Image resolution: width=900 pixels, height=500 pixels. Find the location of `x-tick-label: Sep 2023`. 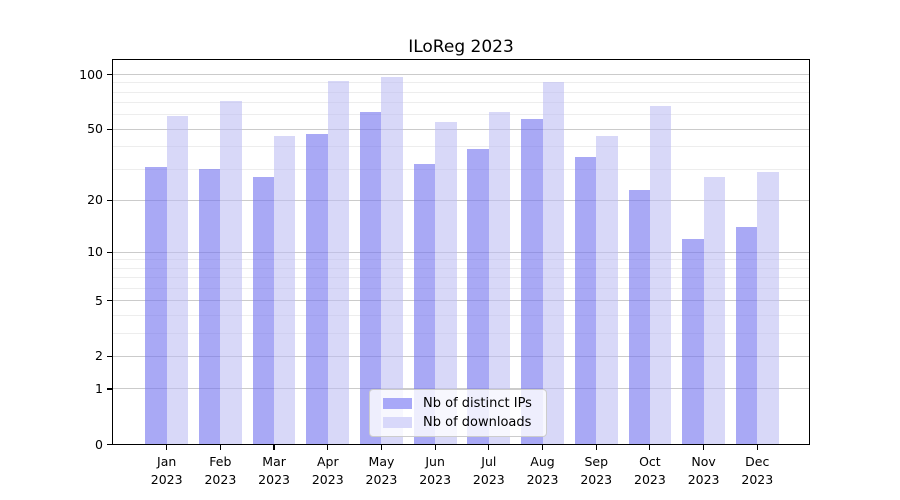

x-tick-label: Sep 2023 is located at coordinates (596, 470).